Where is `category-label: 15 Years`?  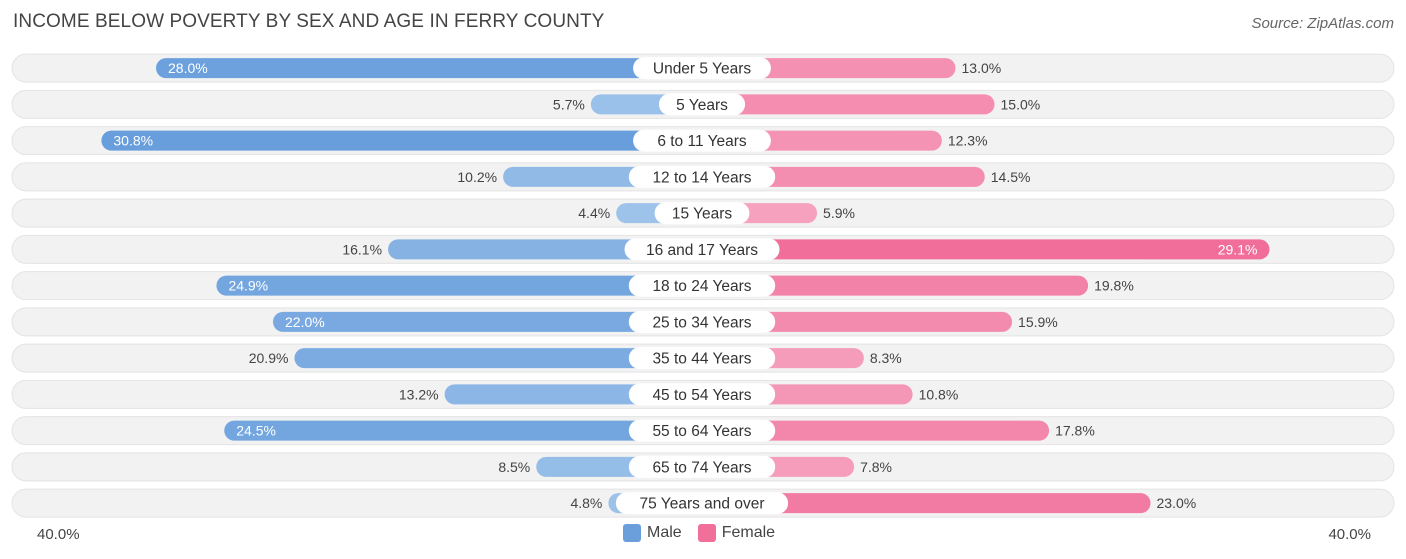 category-label: 15 Years is located at coordinates (702, 214).